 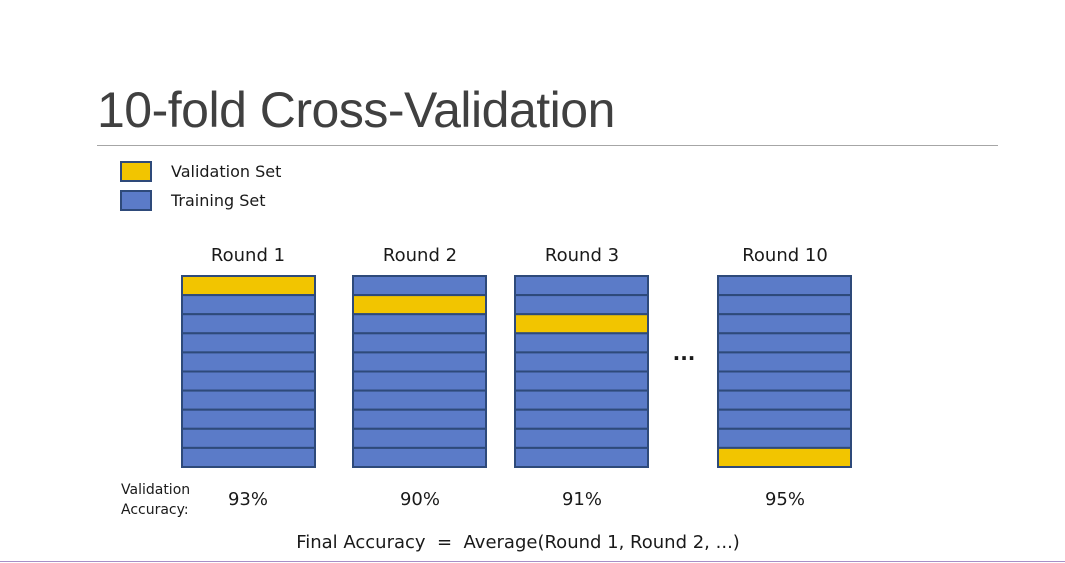 I want to click on legend: Validation Set Training Set, so click(x=200, y=186).